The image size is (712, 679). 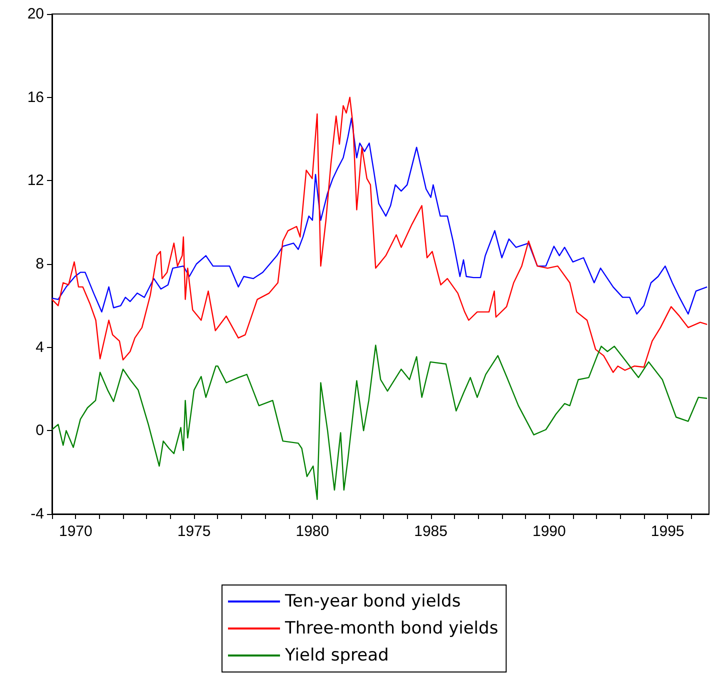 I want to click on x-tick-label: 1990, so click(x=549, y=531).